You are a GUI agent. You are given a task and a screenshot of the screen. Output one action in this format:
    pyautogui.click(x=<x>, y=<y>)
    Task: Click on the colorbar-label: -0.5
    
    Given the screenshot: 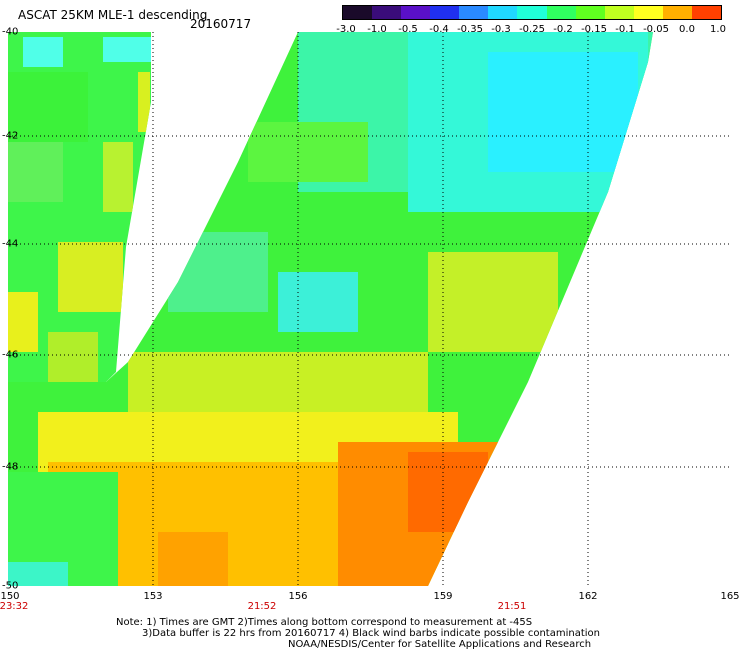 What is the action you would take?
    pyautogui.click(x=408, y=29)
    